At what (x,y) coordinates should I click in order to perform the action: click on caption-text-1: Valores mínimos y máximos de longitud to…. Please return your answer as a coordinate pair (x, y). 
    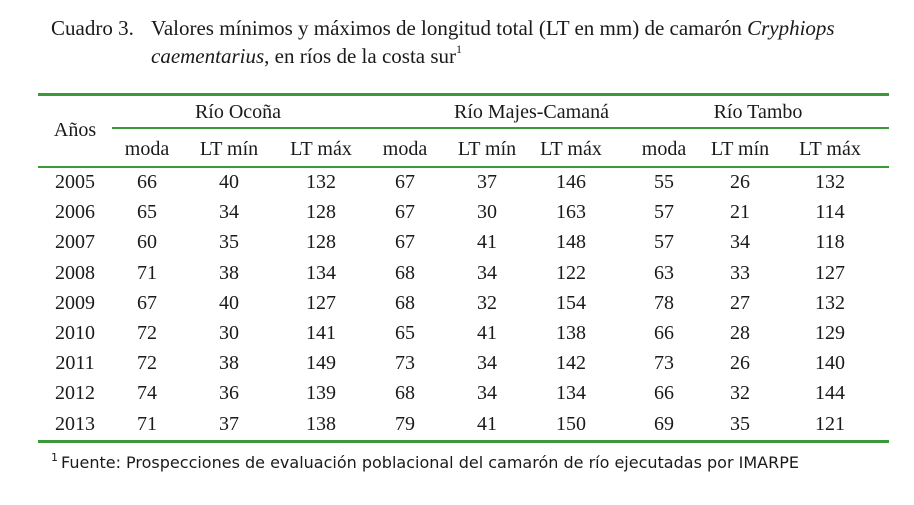
    Looking at the image, I should click on (449, 28).